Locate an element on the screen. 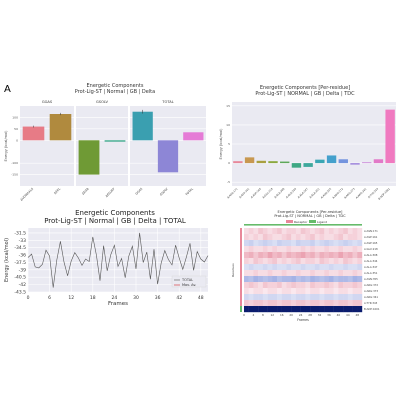  chart4-xtick-label: 12 is located at coordinates (273, 315).